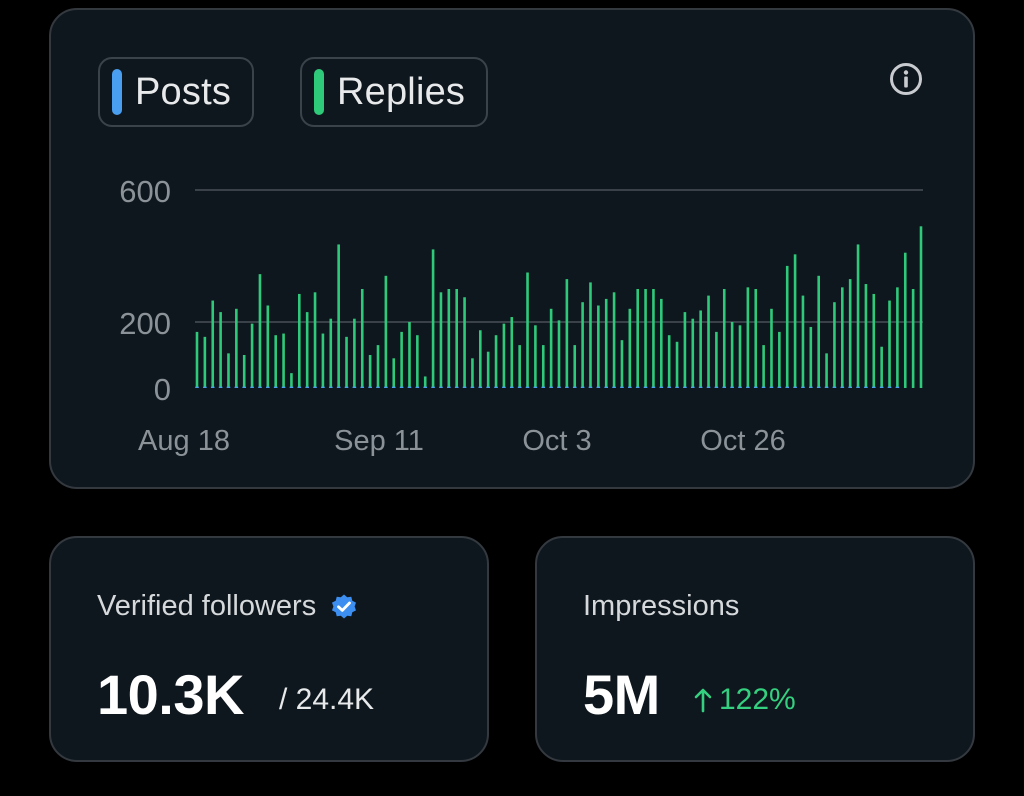  I want to click on legend-replies-toggle: Replies, so click(394, 92).